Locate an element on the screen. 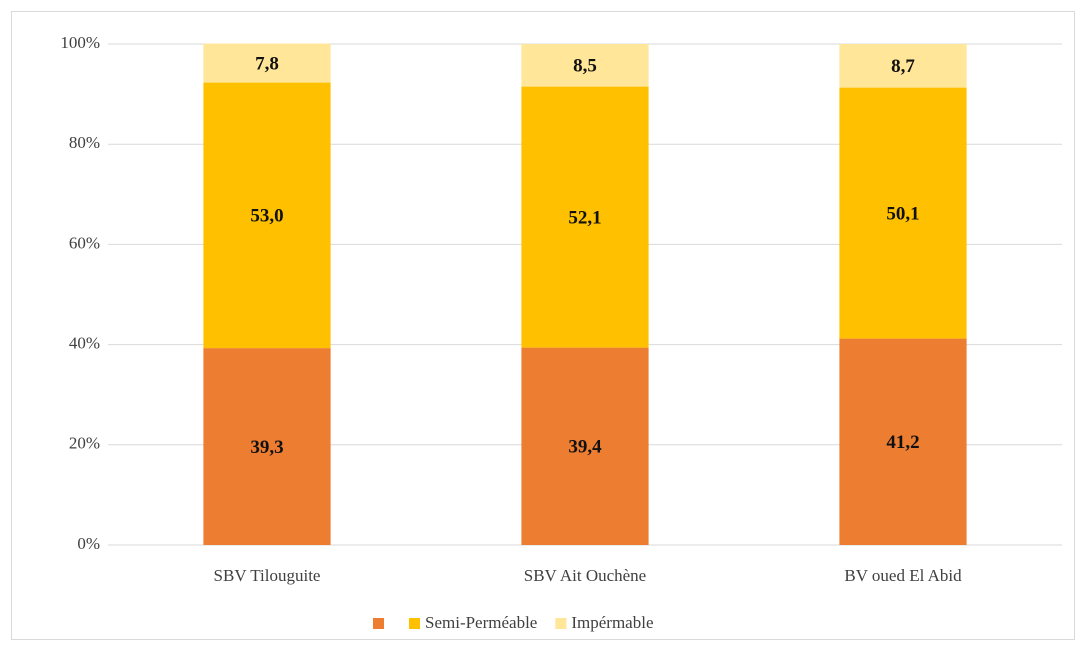  data-label: 50,1 is located at coordinates (902, 213).